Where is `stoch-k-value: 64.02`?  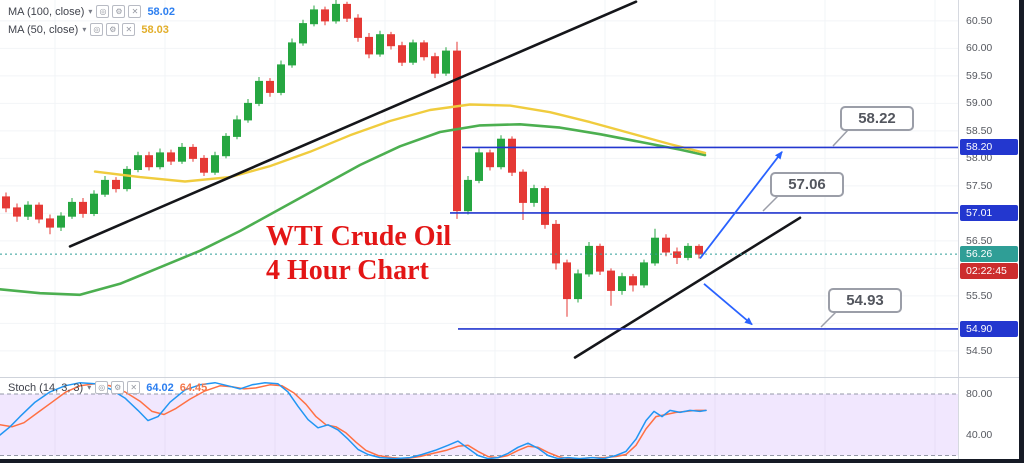
stoch-k-value: 64.02 is located at coordinates (160, 387).